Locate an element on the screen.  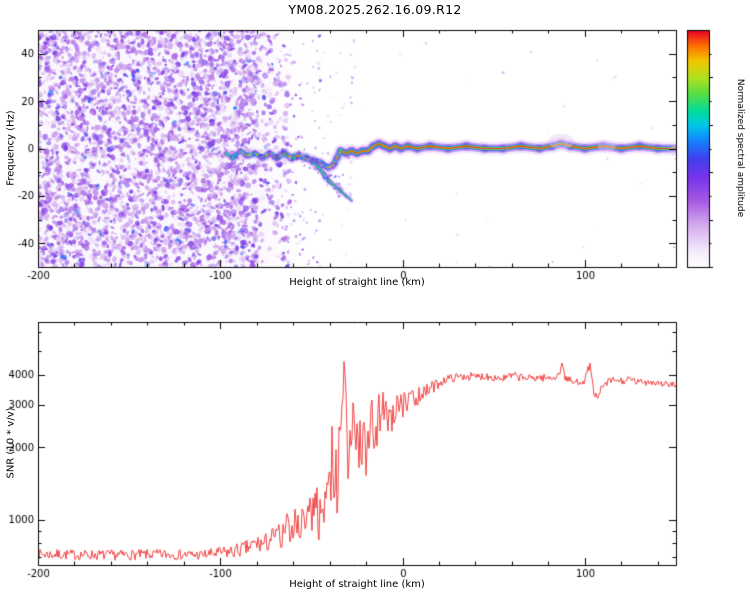
height-axis-label-bottom: Height of straight line (km) is located at coordinates (357, 584).